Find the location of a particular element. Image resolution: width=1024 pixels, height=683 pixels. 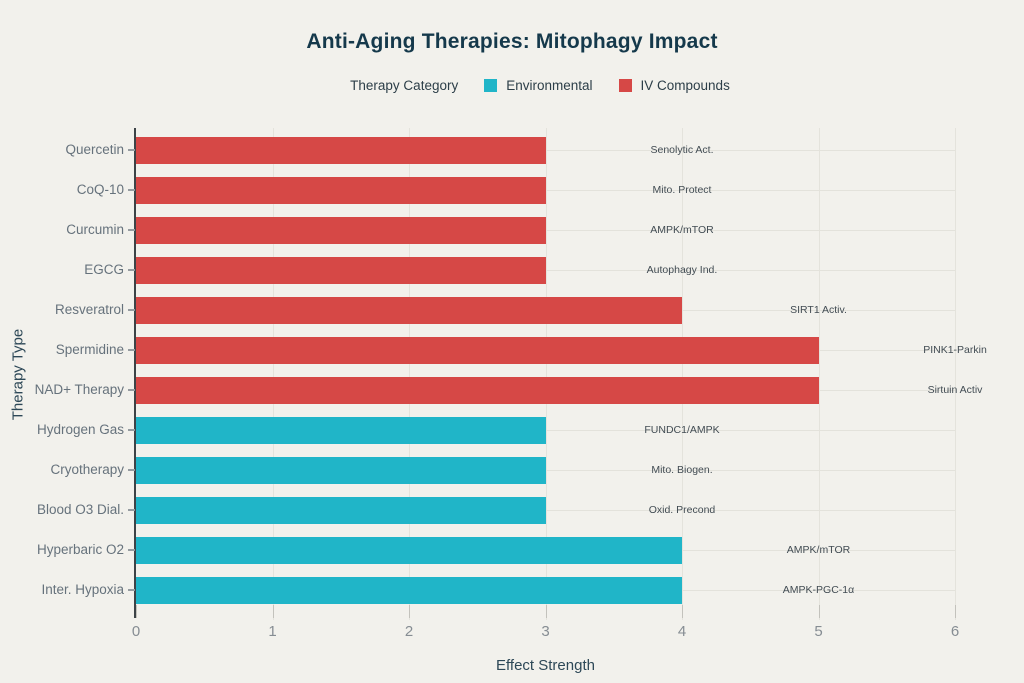

annotation-curcumin: AMPK/mTOR is located at coordinates (682, 230).